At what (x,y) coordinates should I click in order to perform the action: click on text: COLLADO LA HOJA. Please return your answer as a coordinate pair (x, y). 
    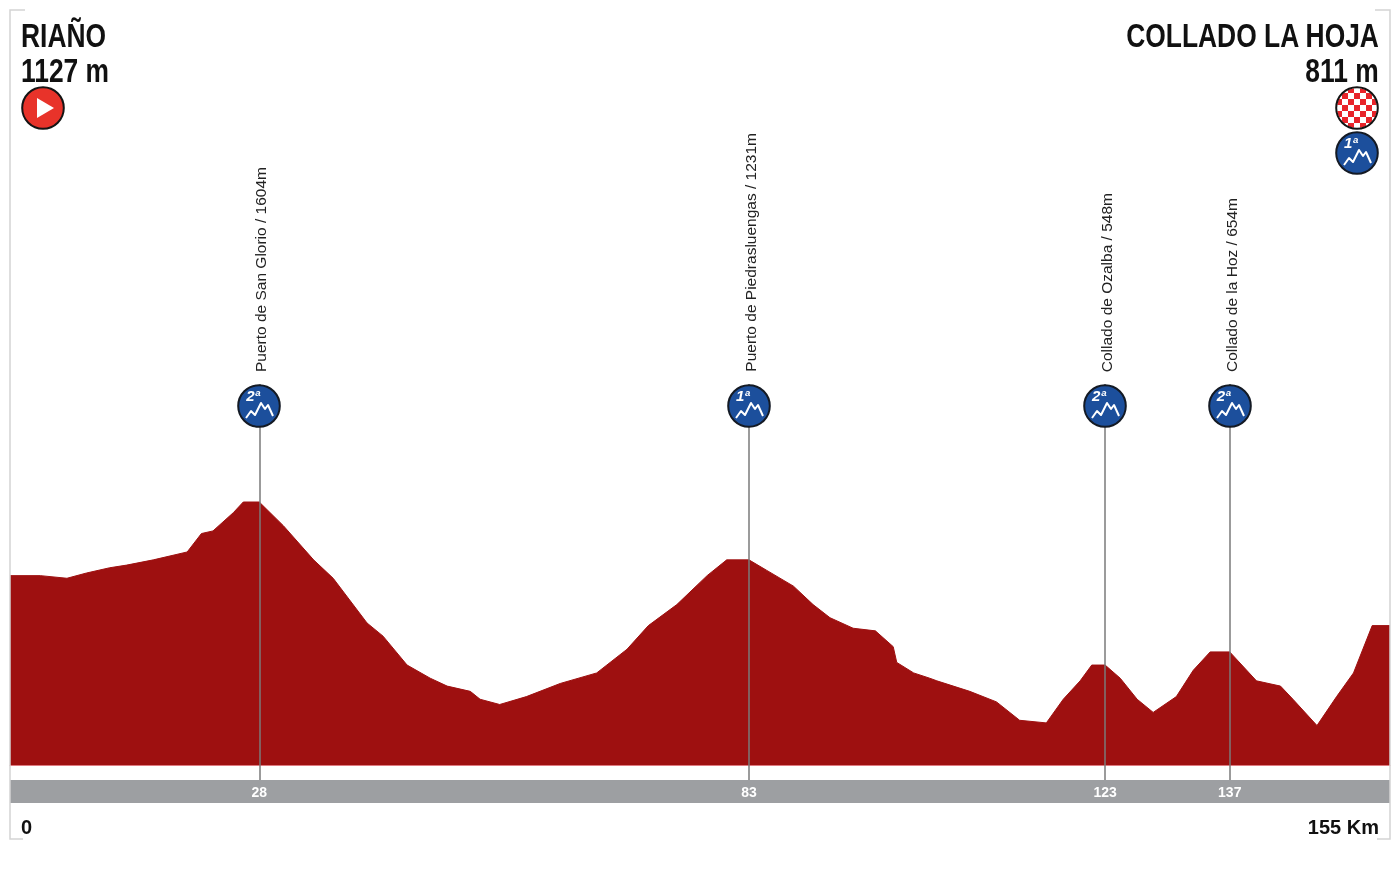
    Looking at the image, I should click on (1252, 35).